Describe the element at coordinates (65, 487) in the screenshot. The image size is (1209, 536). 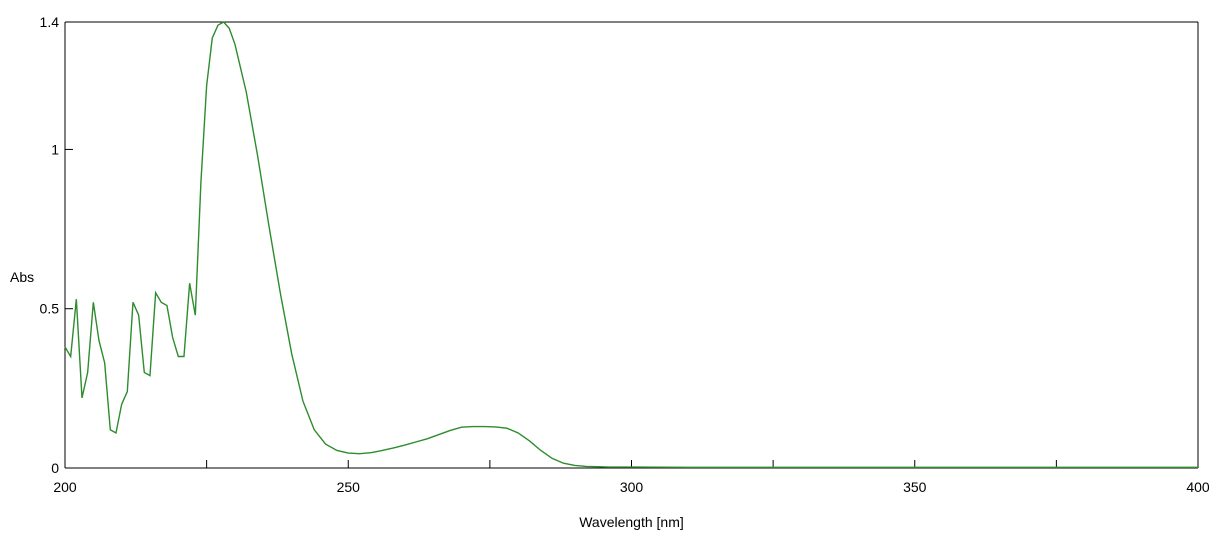
I see `x-tick-label: 200` at that location.